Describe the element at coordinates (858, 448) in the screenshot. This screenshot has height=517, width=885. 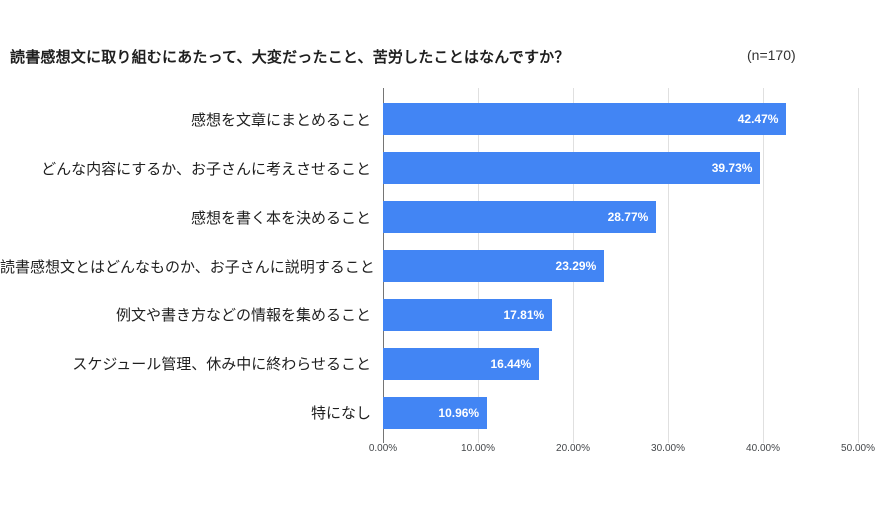
I see `x-axis-tick-label: 50.00%` at that location.